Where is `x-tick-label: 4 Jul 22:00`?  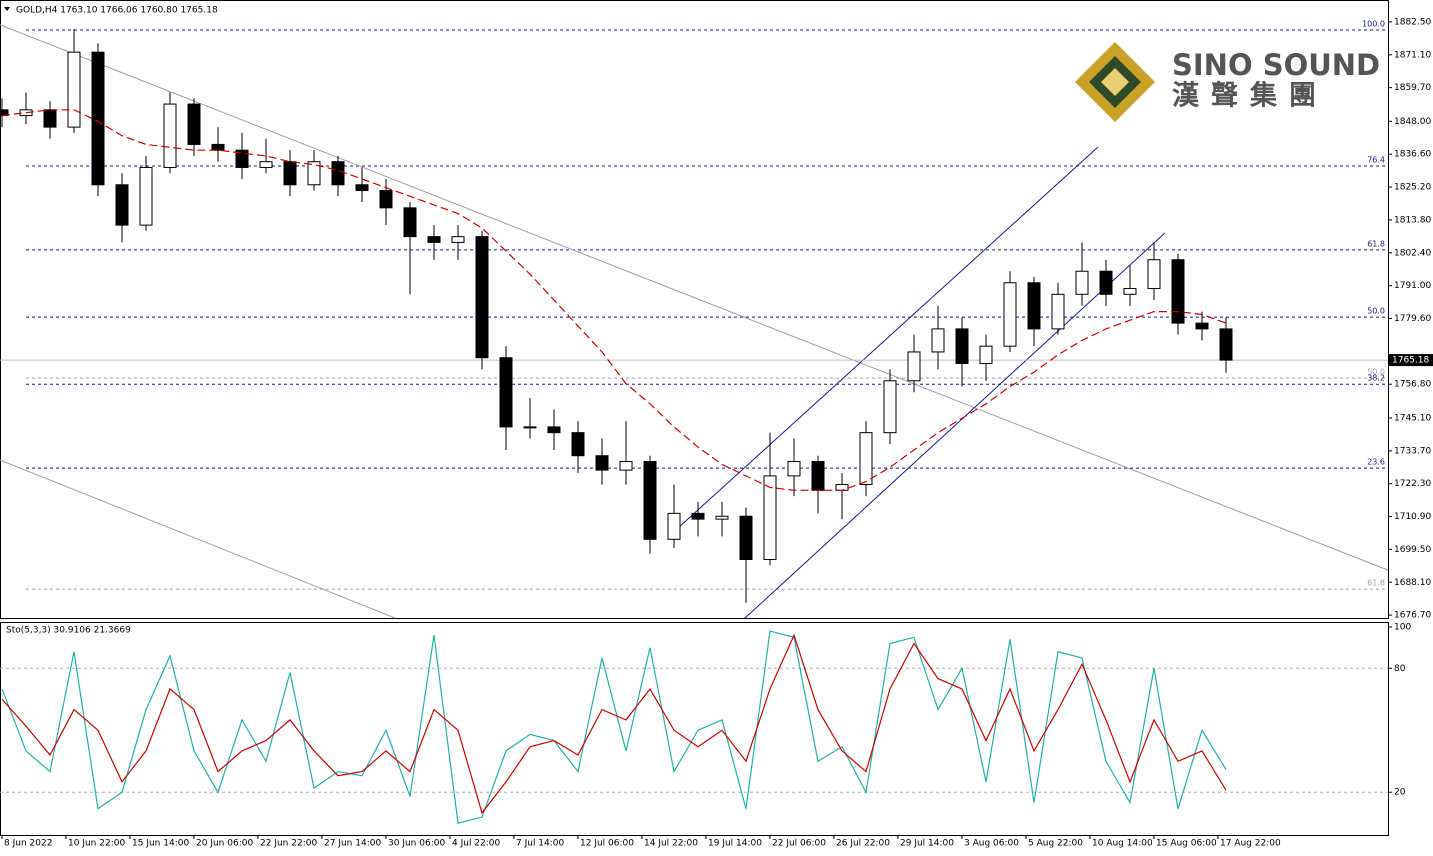
x-tick-label: 4 Jul 22:00 is located at coordinates (476, 844).